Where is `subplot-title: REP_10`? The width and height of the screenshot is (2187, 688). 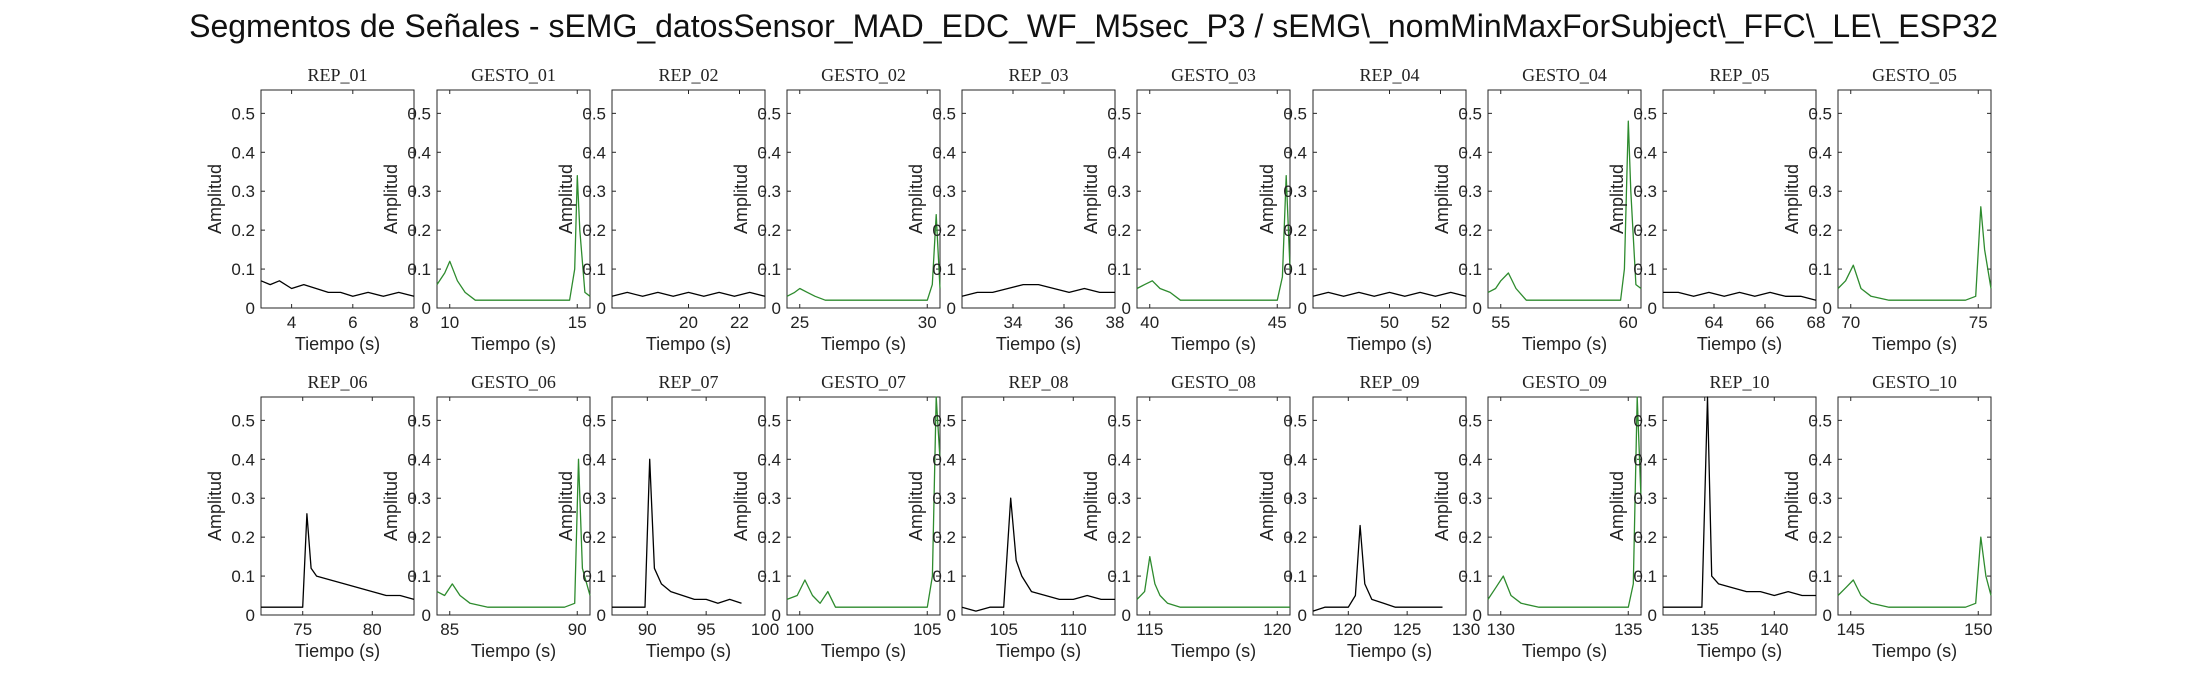
subplot-title: REP_10 is located at coordinates (1739, 382).